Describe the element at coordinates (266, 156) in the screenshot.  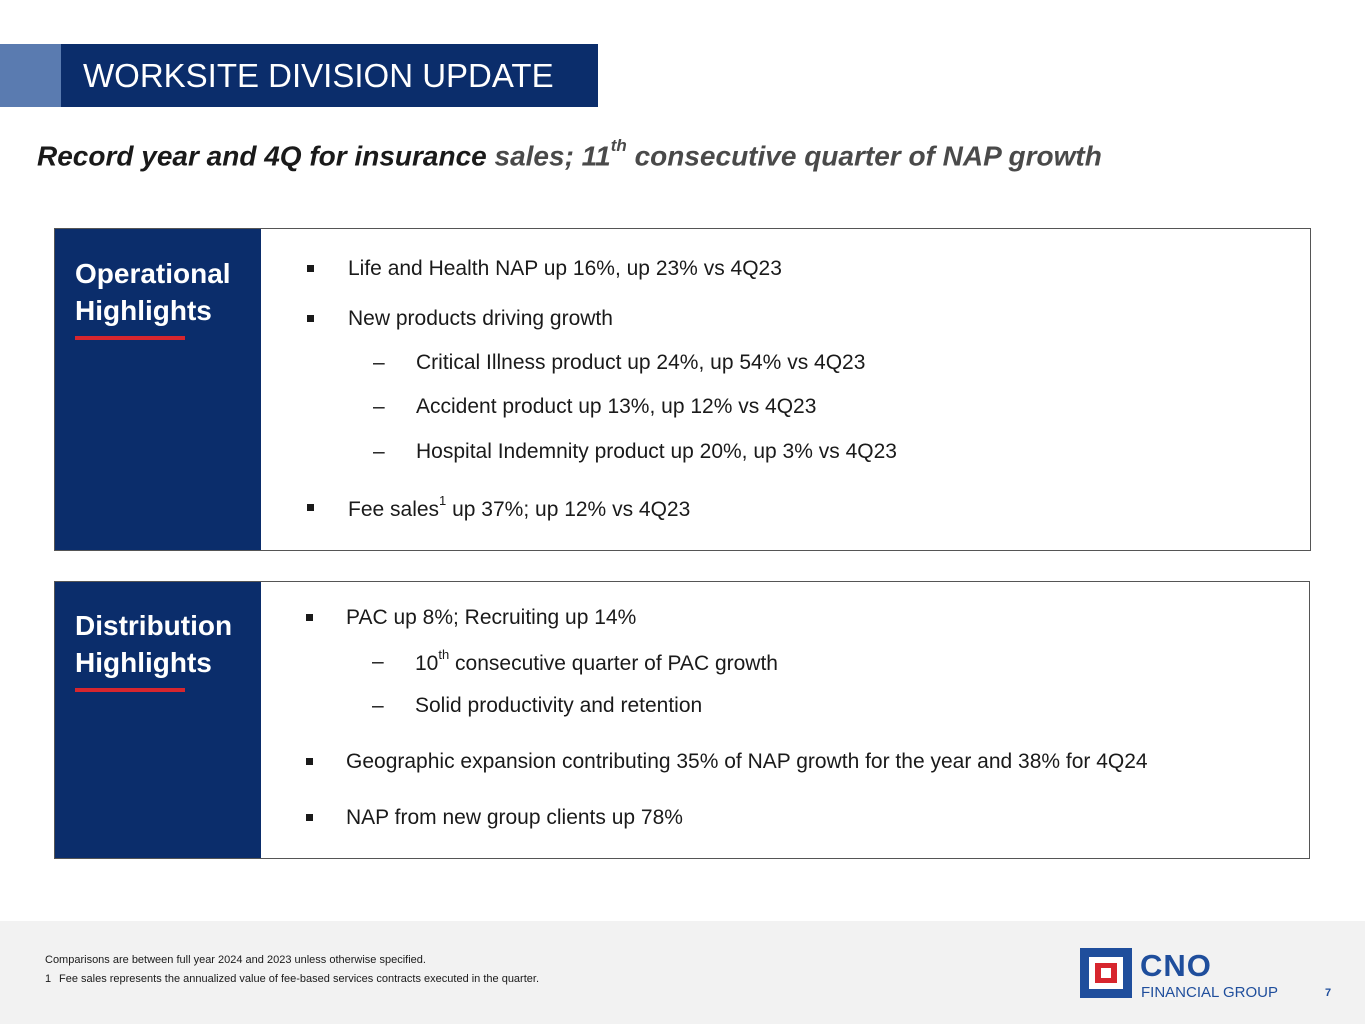
I see `headline-part-1: Record year and 4Q for insurance` at that location.